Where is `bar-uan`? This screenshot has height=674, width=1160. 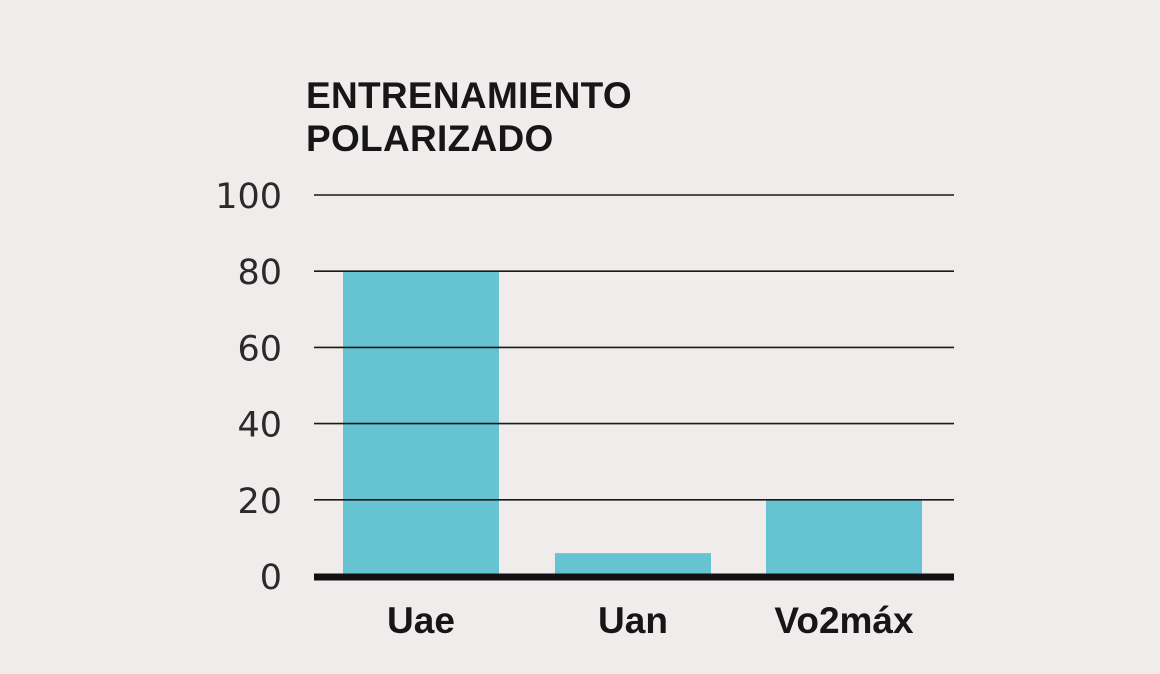
bar-uan is located at coordinates (633, 564).